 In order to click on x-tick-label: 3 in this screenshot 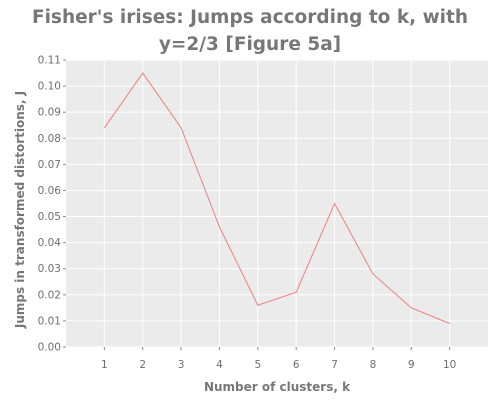, I will do `click(181, 365)`.